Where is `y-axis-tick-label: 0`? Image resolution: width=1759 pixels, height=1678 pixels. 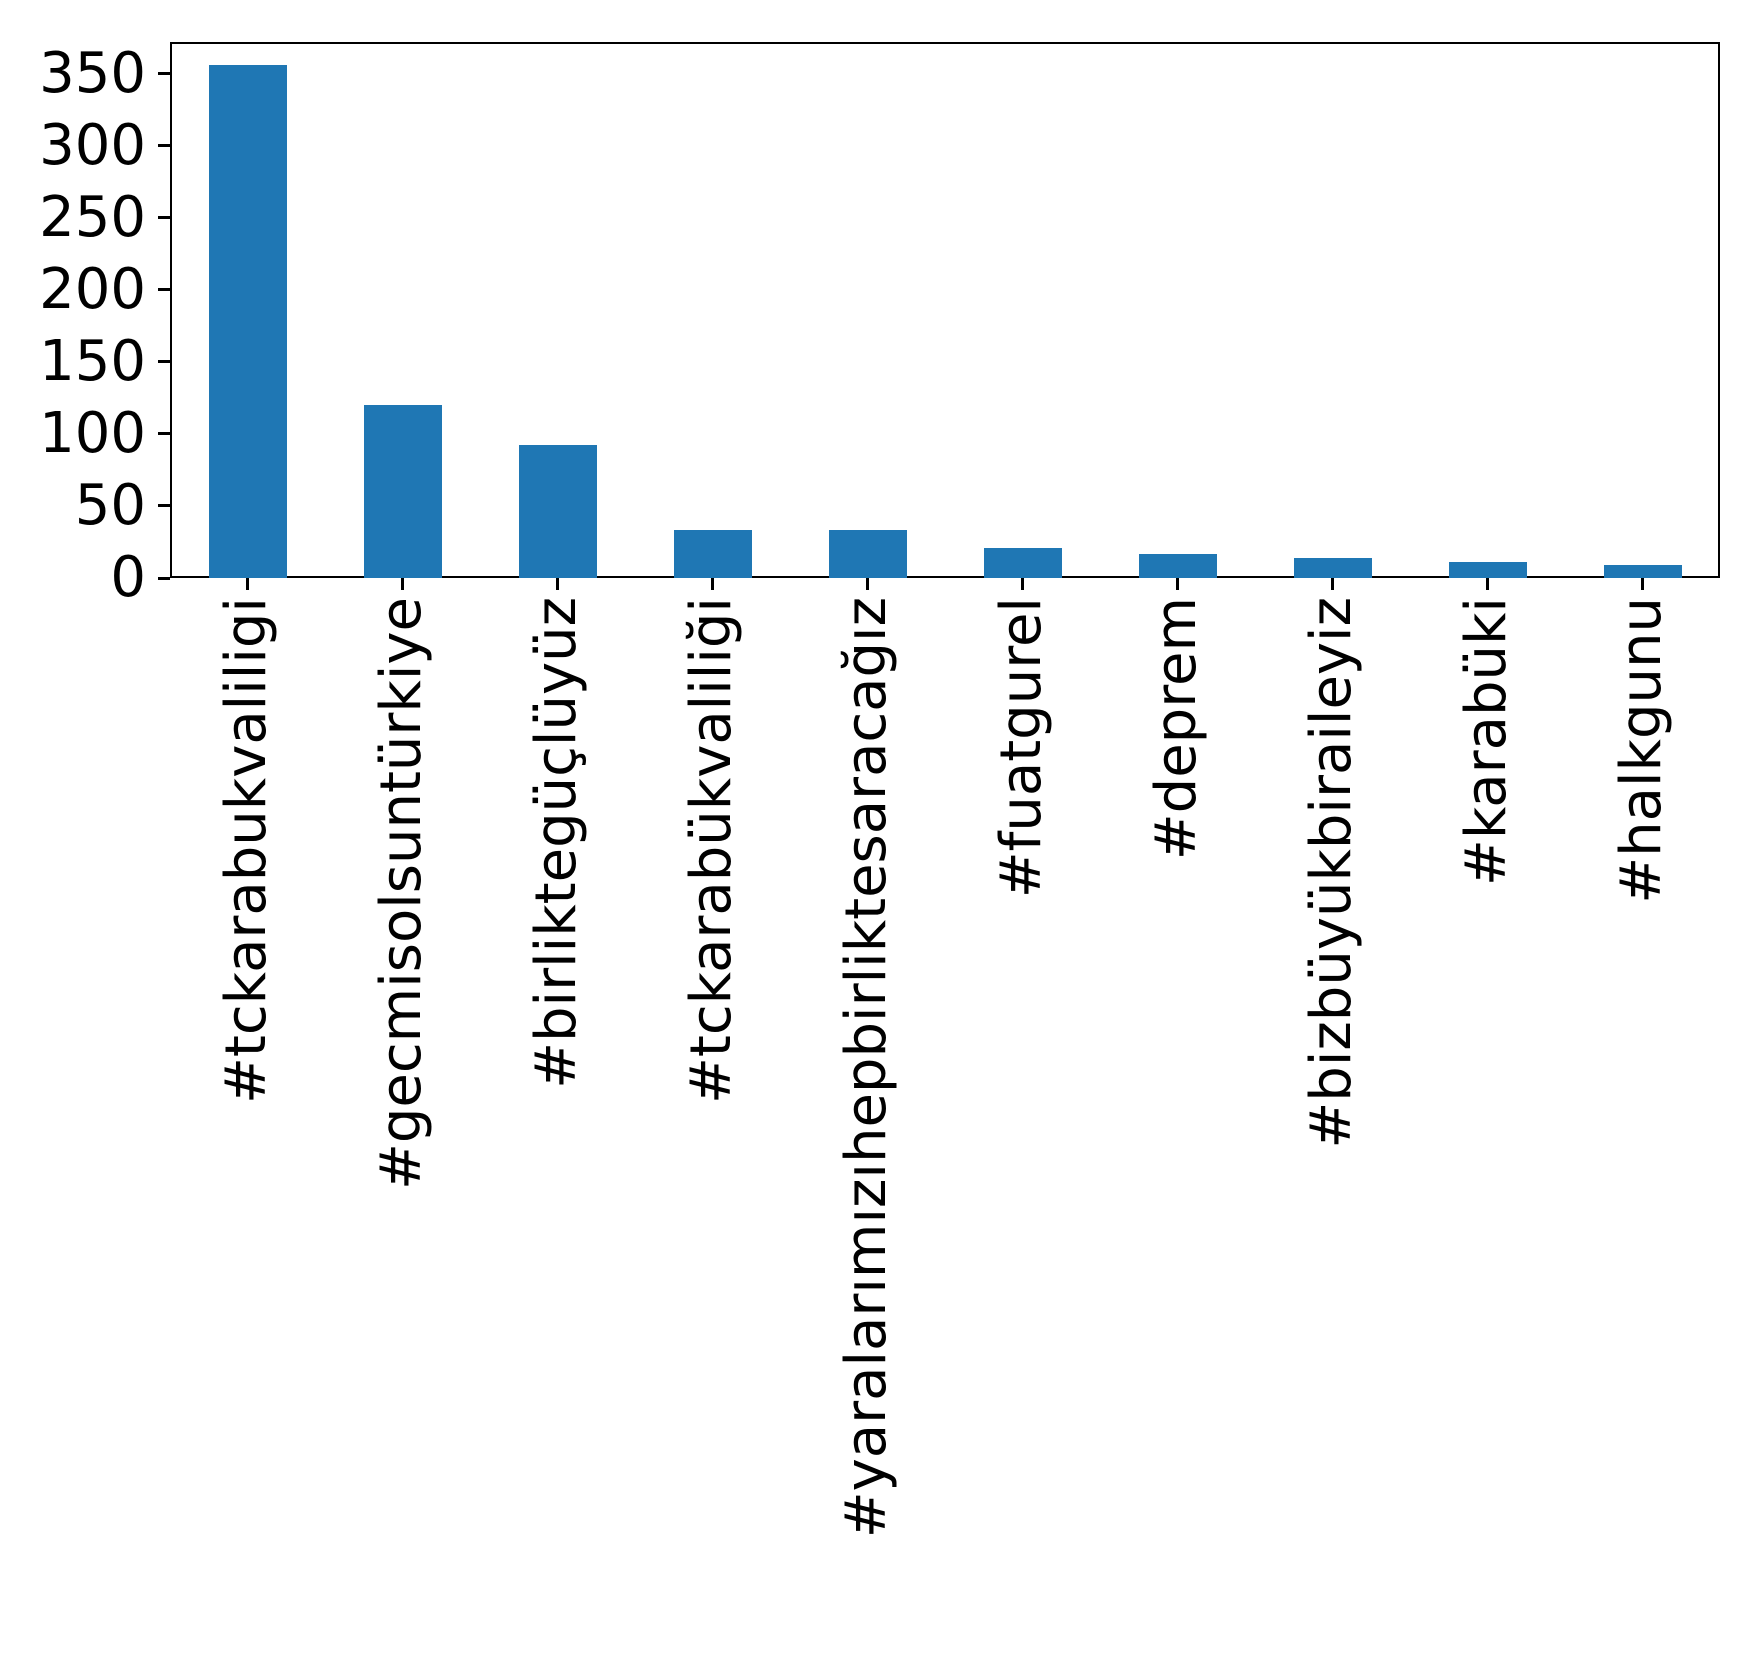
y-axis-tick-label: 0 is located at coordinates (128, 577).